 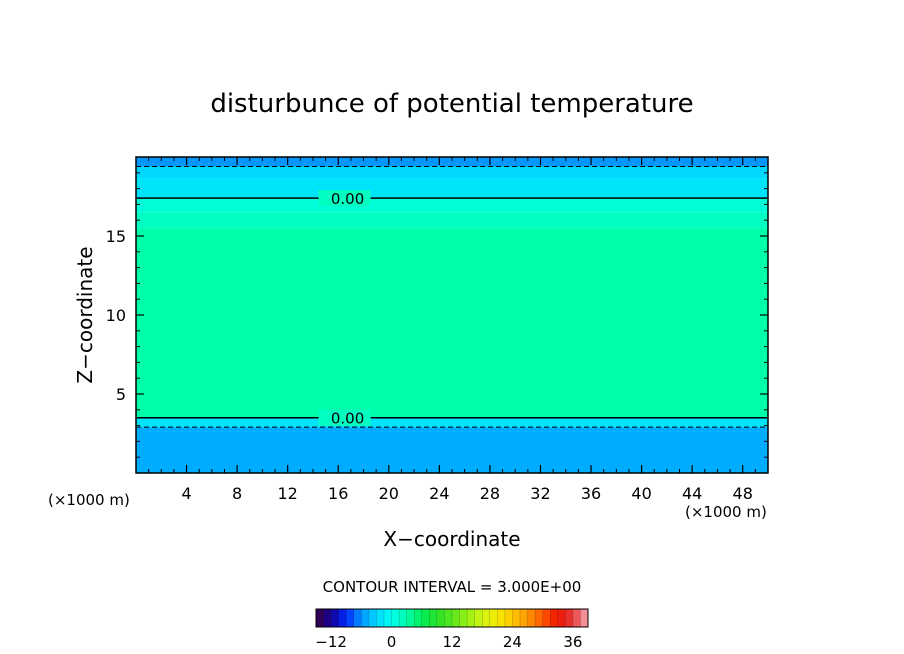 What do you see at coordinates (116, 236) in the screenshot?
I see `y-tick-label: 15` at bounding box center [116, 236].